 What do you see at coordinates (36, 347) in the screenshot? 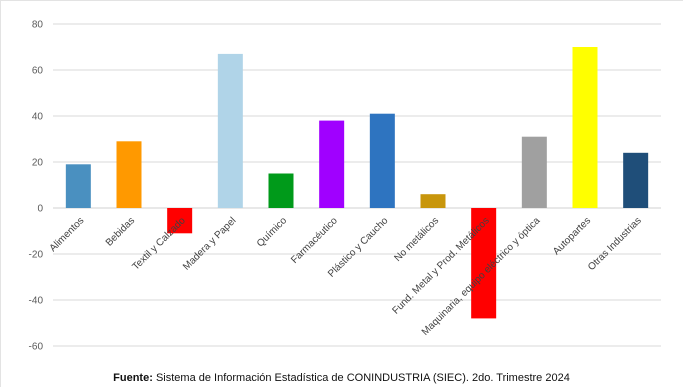
I see `y-tick-label: -60` at bounding box center [36, 347].